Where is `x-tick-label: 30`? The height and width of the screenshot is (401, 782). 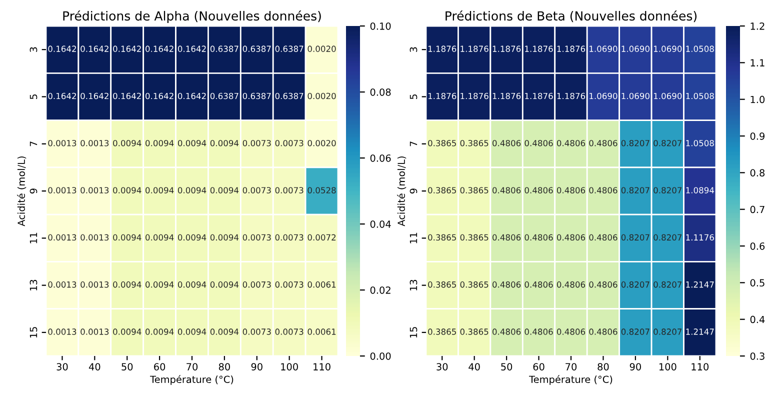
x-tick-label: 30 is located at coordinates (62, 366).